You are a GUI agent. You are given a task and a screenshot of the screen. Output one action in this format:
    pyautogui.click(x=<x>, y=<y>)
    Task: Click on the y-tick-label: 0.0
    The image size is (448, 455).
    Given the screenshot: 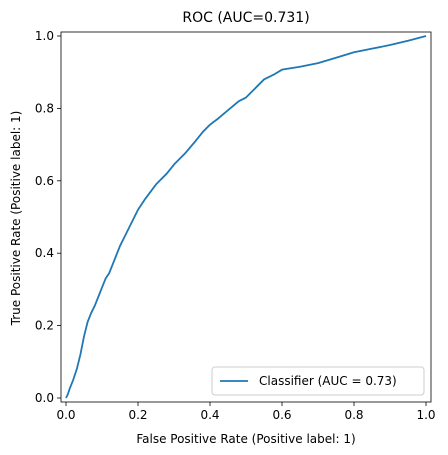 What is the action you would take?
    pyautogui.click(x=44, y=398)
    